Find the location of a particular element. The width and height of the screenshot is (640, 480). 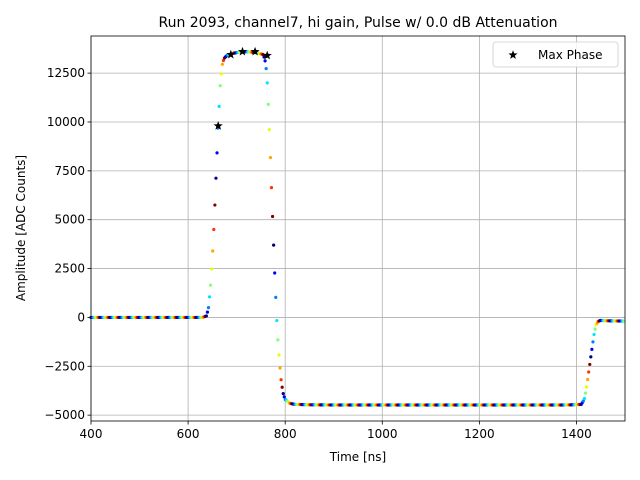

legend-star-icon is located at coordinates (513, 54).